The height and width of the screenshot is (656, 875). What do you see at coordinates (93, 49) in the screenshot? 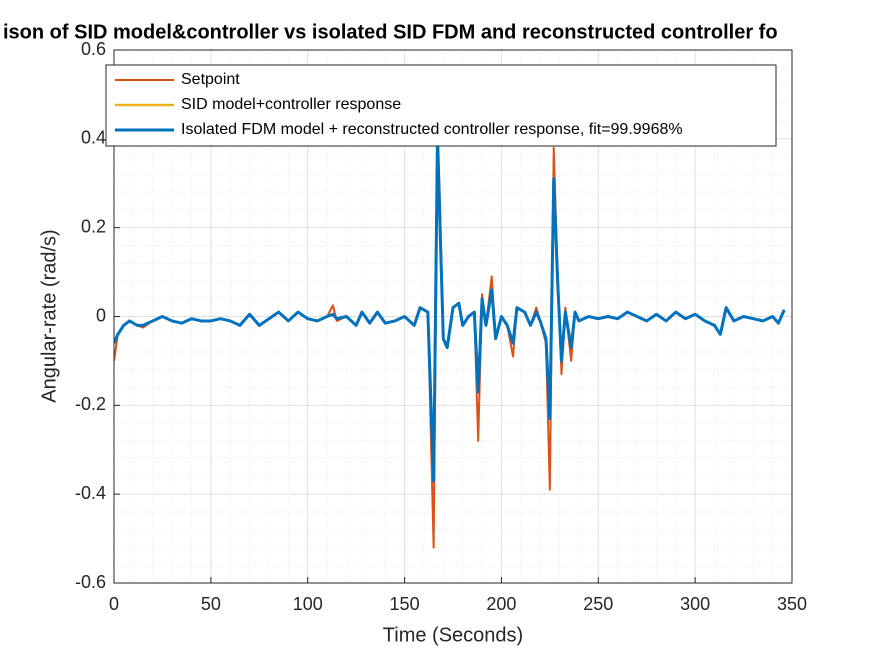
I see `y-tick-label: 0.6` at bounding box center [93, 49].